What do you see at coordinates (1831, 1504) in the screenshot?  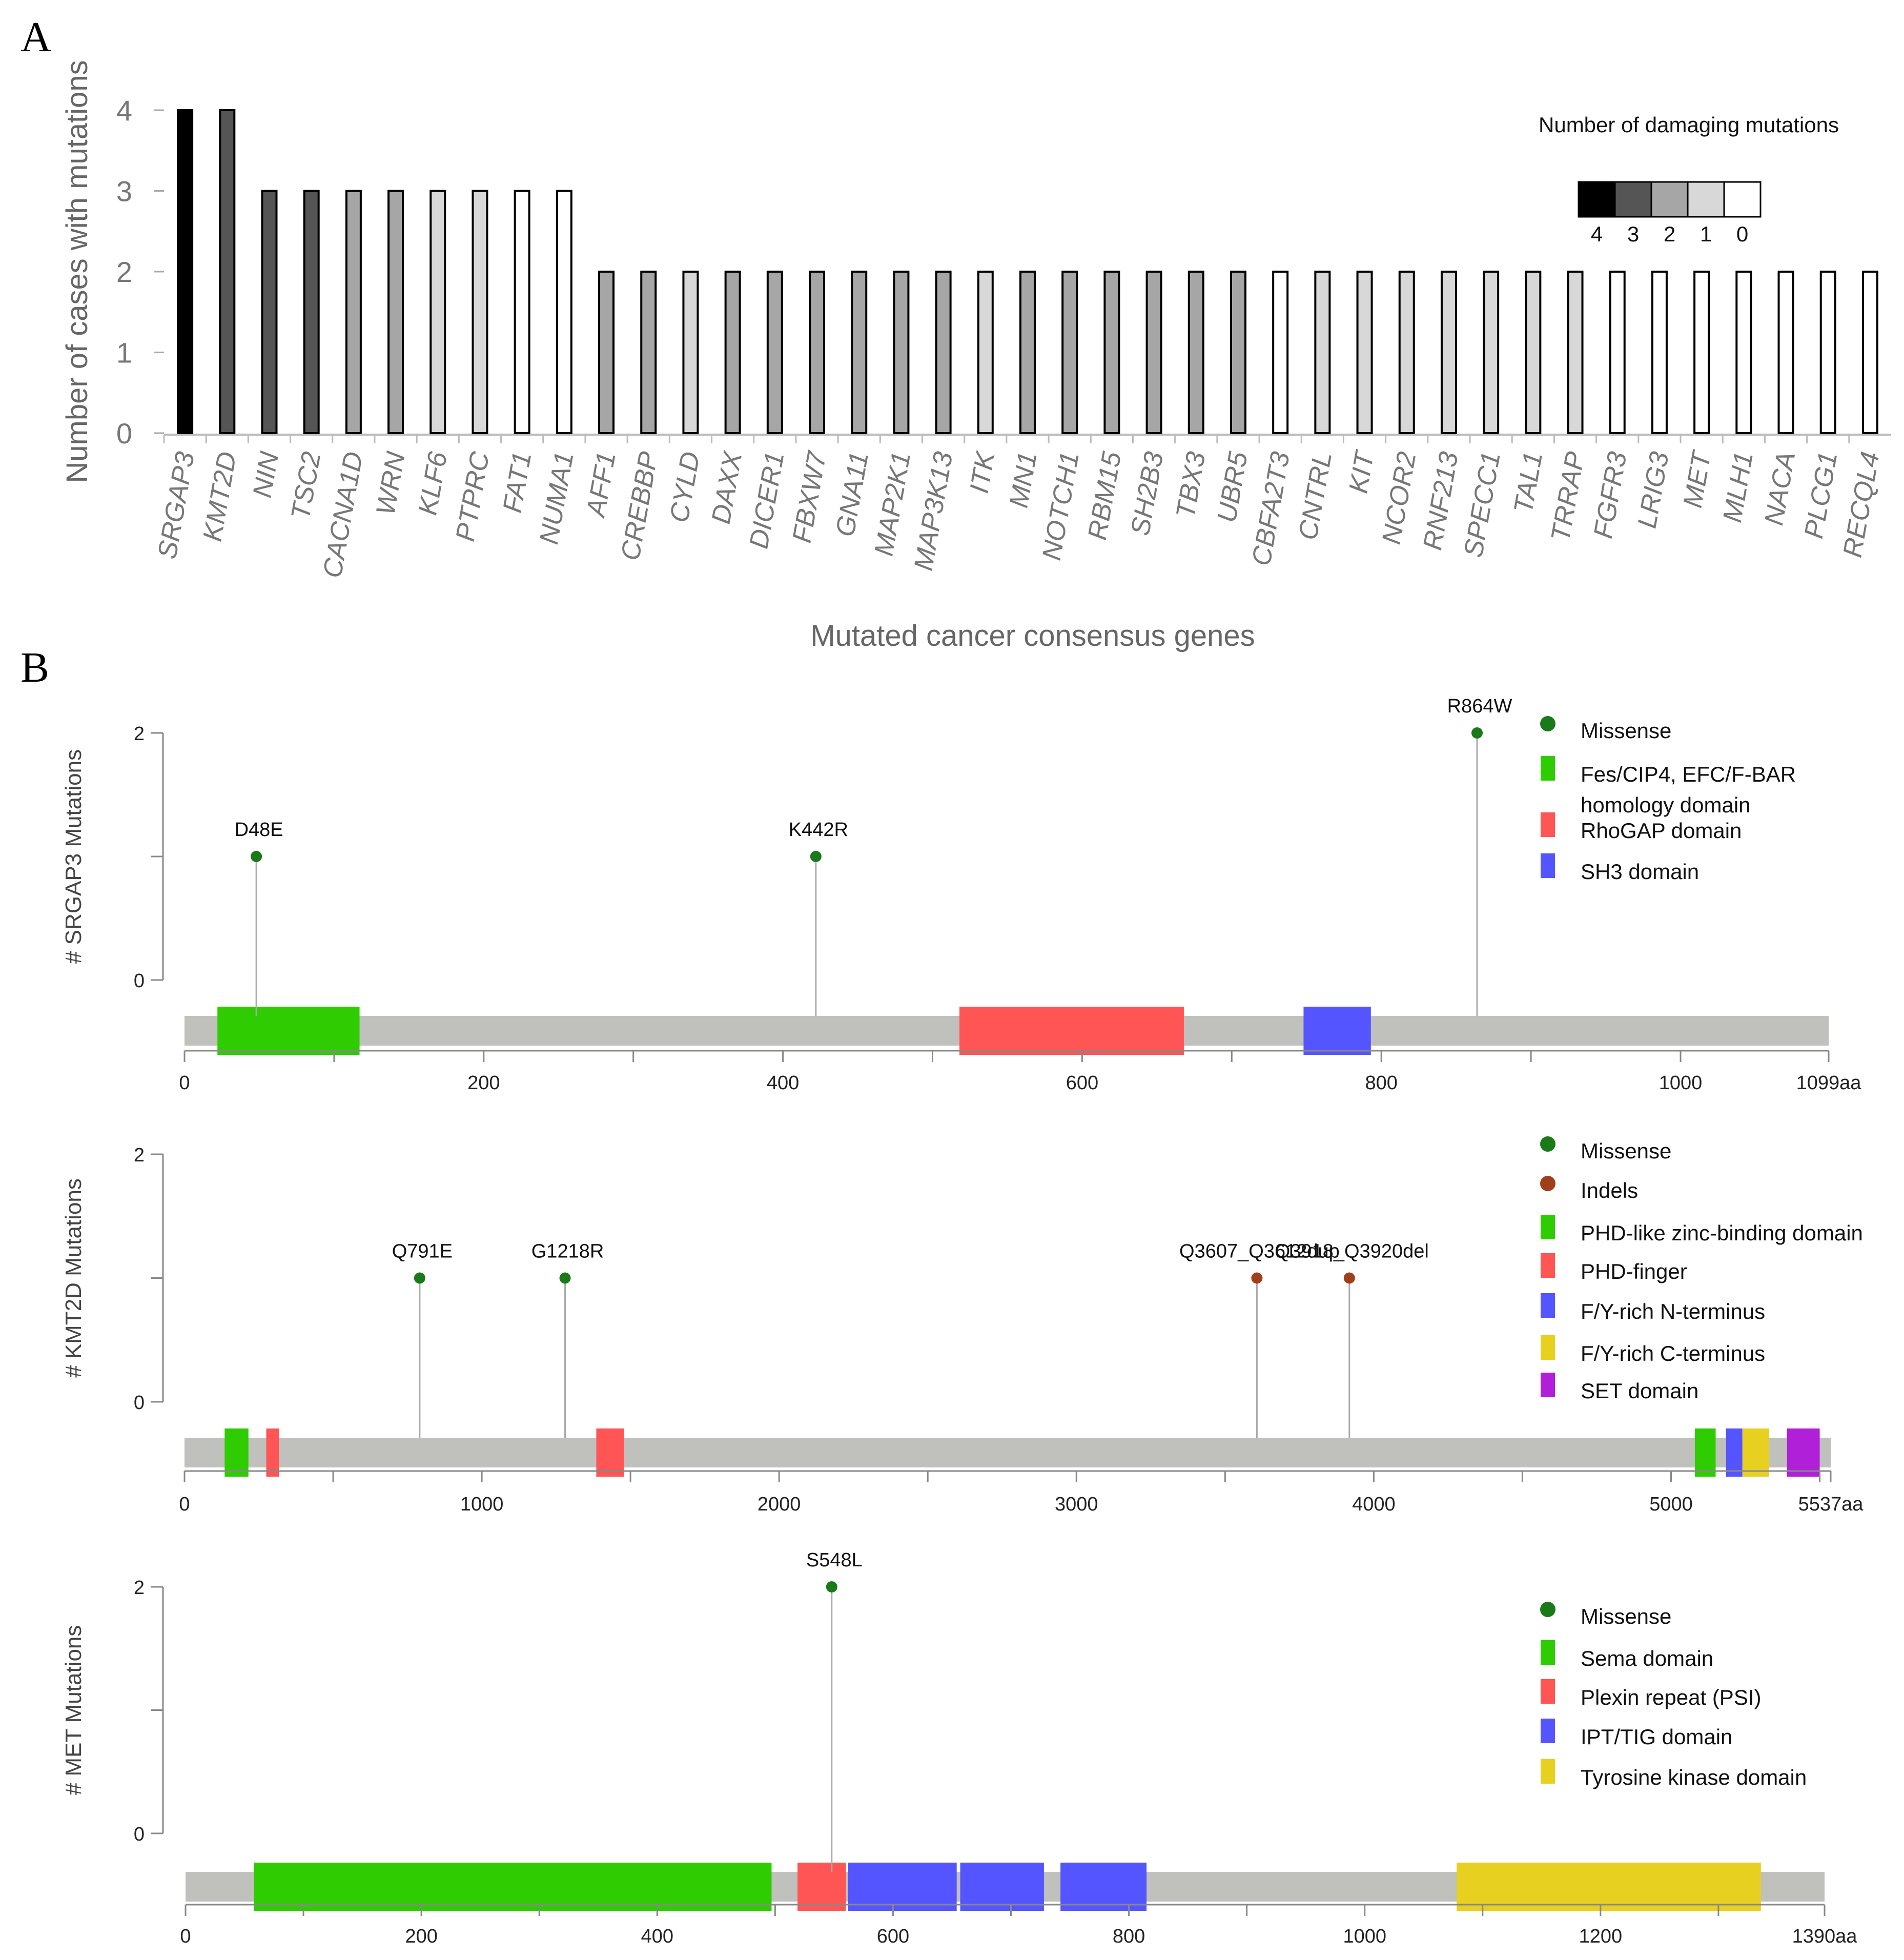 I see `x-axis-end-label: 5537aa` at bounding box center [1831, 1504].